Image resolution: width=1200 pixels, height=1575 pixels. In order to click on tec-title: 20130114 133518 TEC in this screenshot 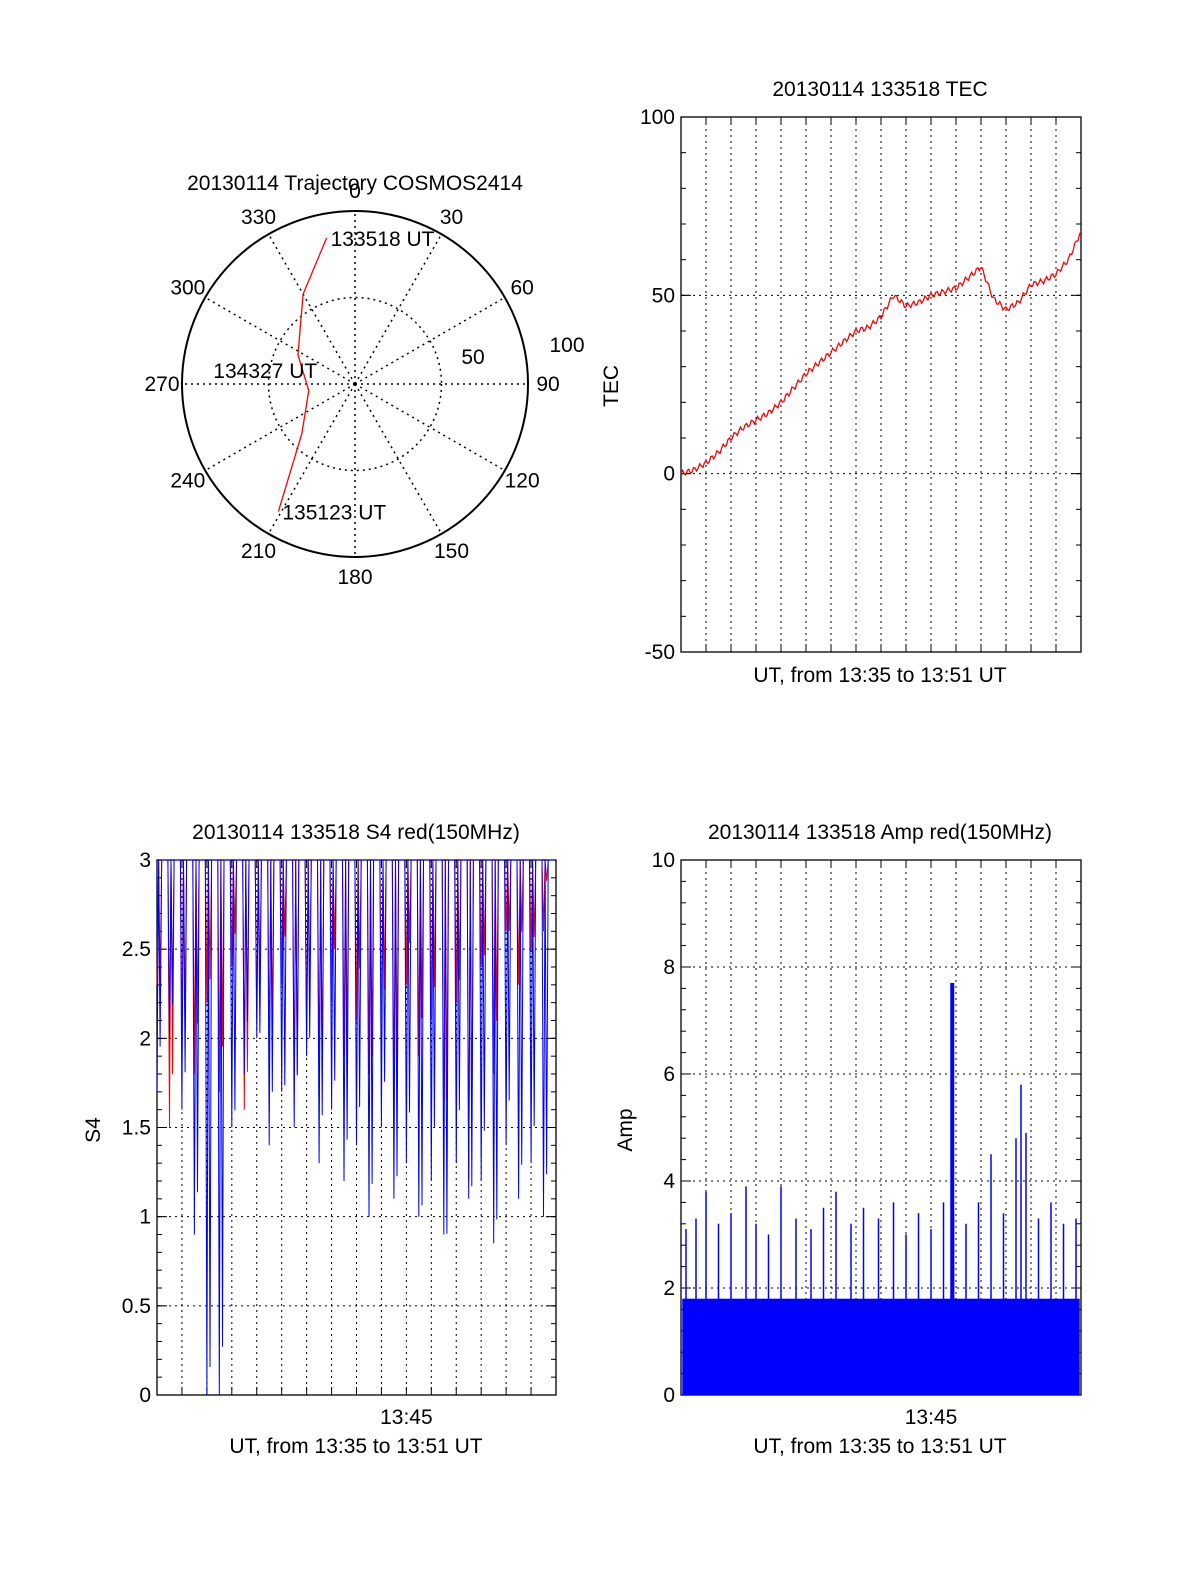, I will do `click(879, 89)`.